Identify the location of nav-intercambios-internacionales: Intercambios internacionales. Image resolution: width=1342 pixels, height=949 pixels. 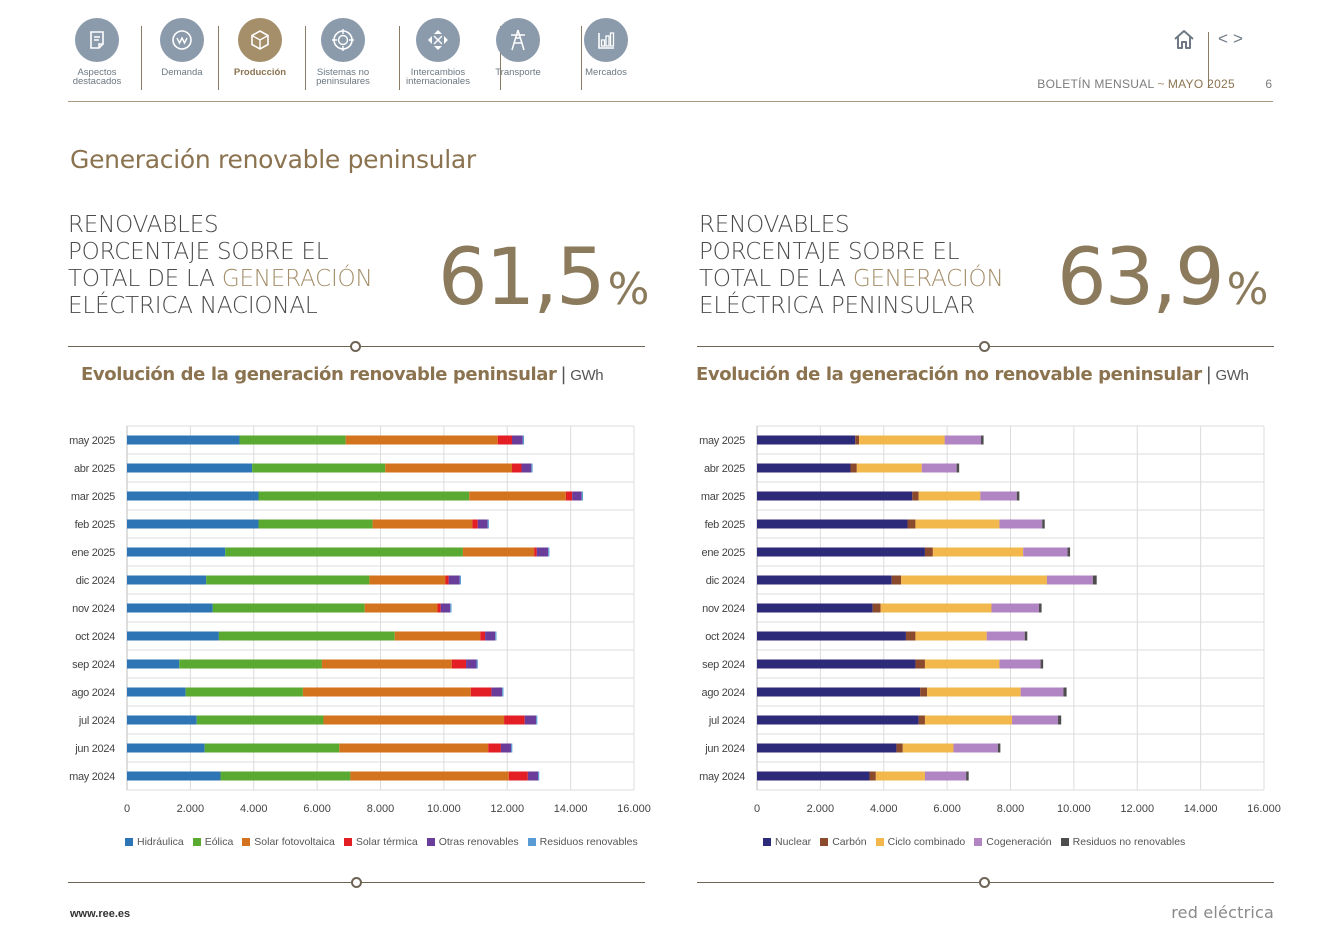
(438, 54).